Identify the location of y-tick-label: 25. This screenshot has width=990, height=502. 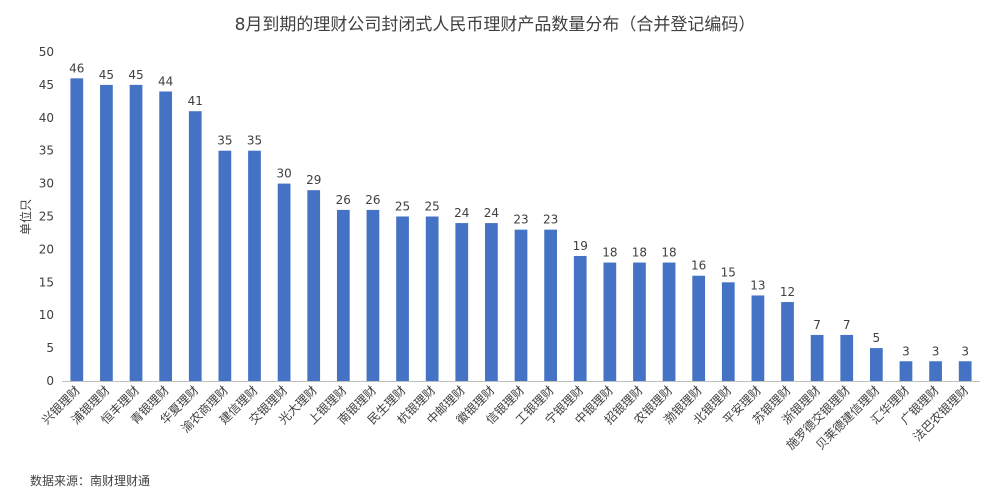
(46, 217).